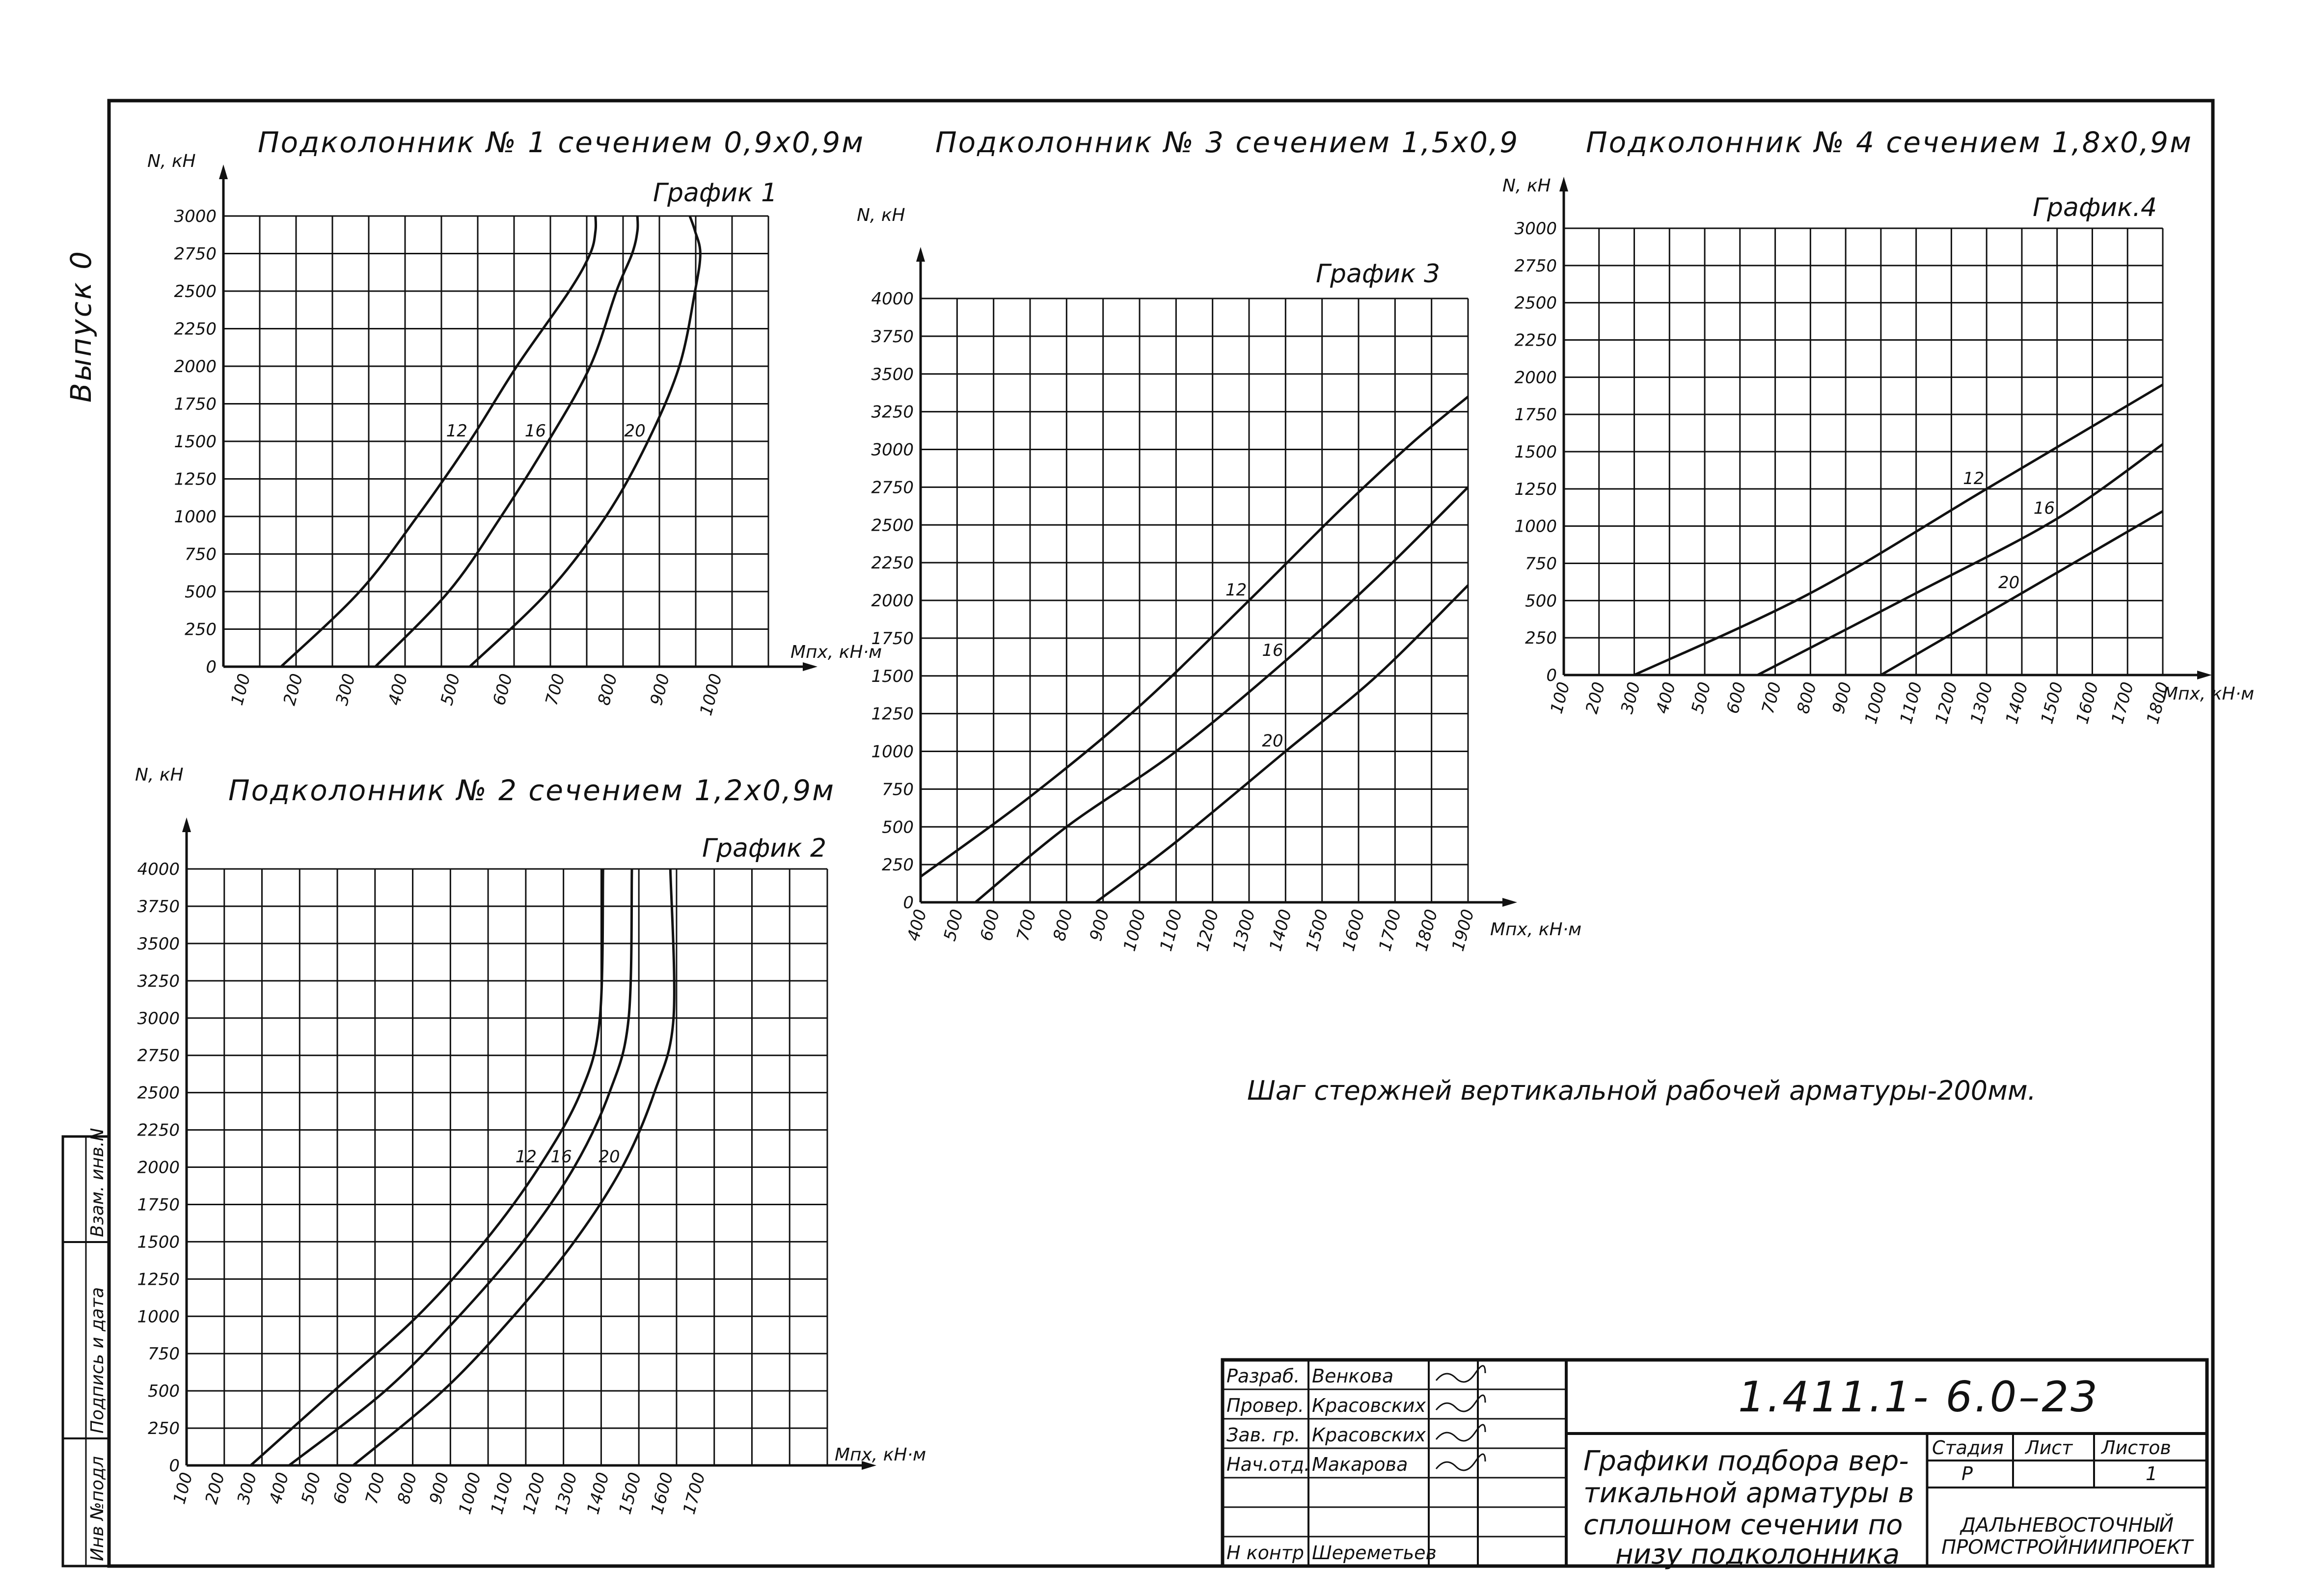  Describe the element at coordinates (566, 1493) in the screenshot. I see `x-tick-label: 1300` at that location.